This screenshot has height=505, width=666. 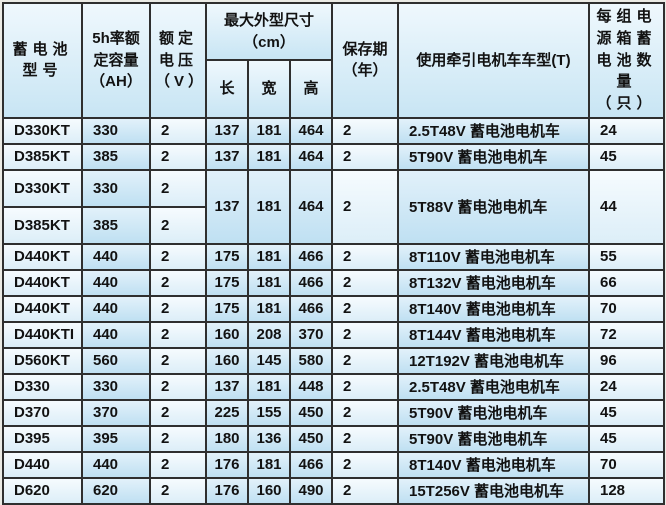 What do you see at coordinates (42, 490) in the screenshot?
I see `cell-model: D620` at bounding box center [42, 490].